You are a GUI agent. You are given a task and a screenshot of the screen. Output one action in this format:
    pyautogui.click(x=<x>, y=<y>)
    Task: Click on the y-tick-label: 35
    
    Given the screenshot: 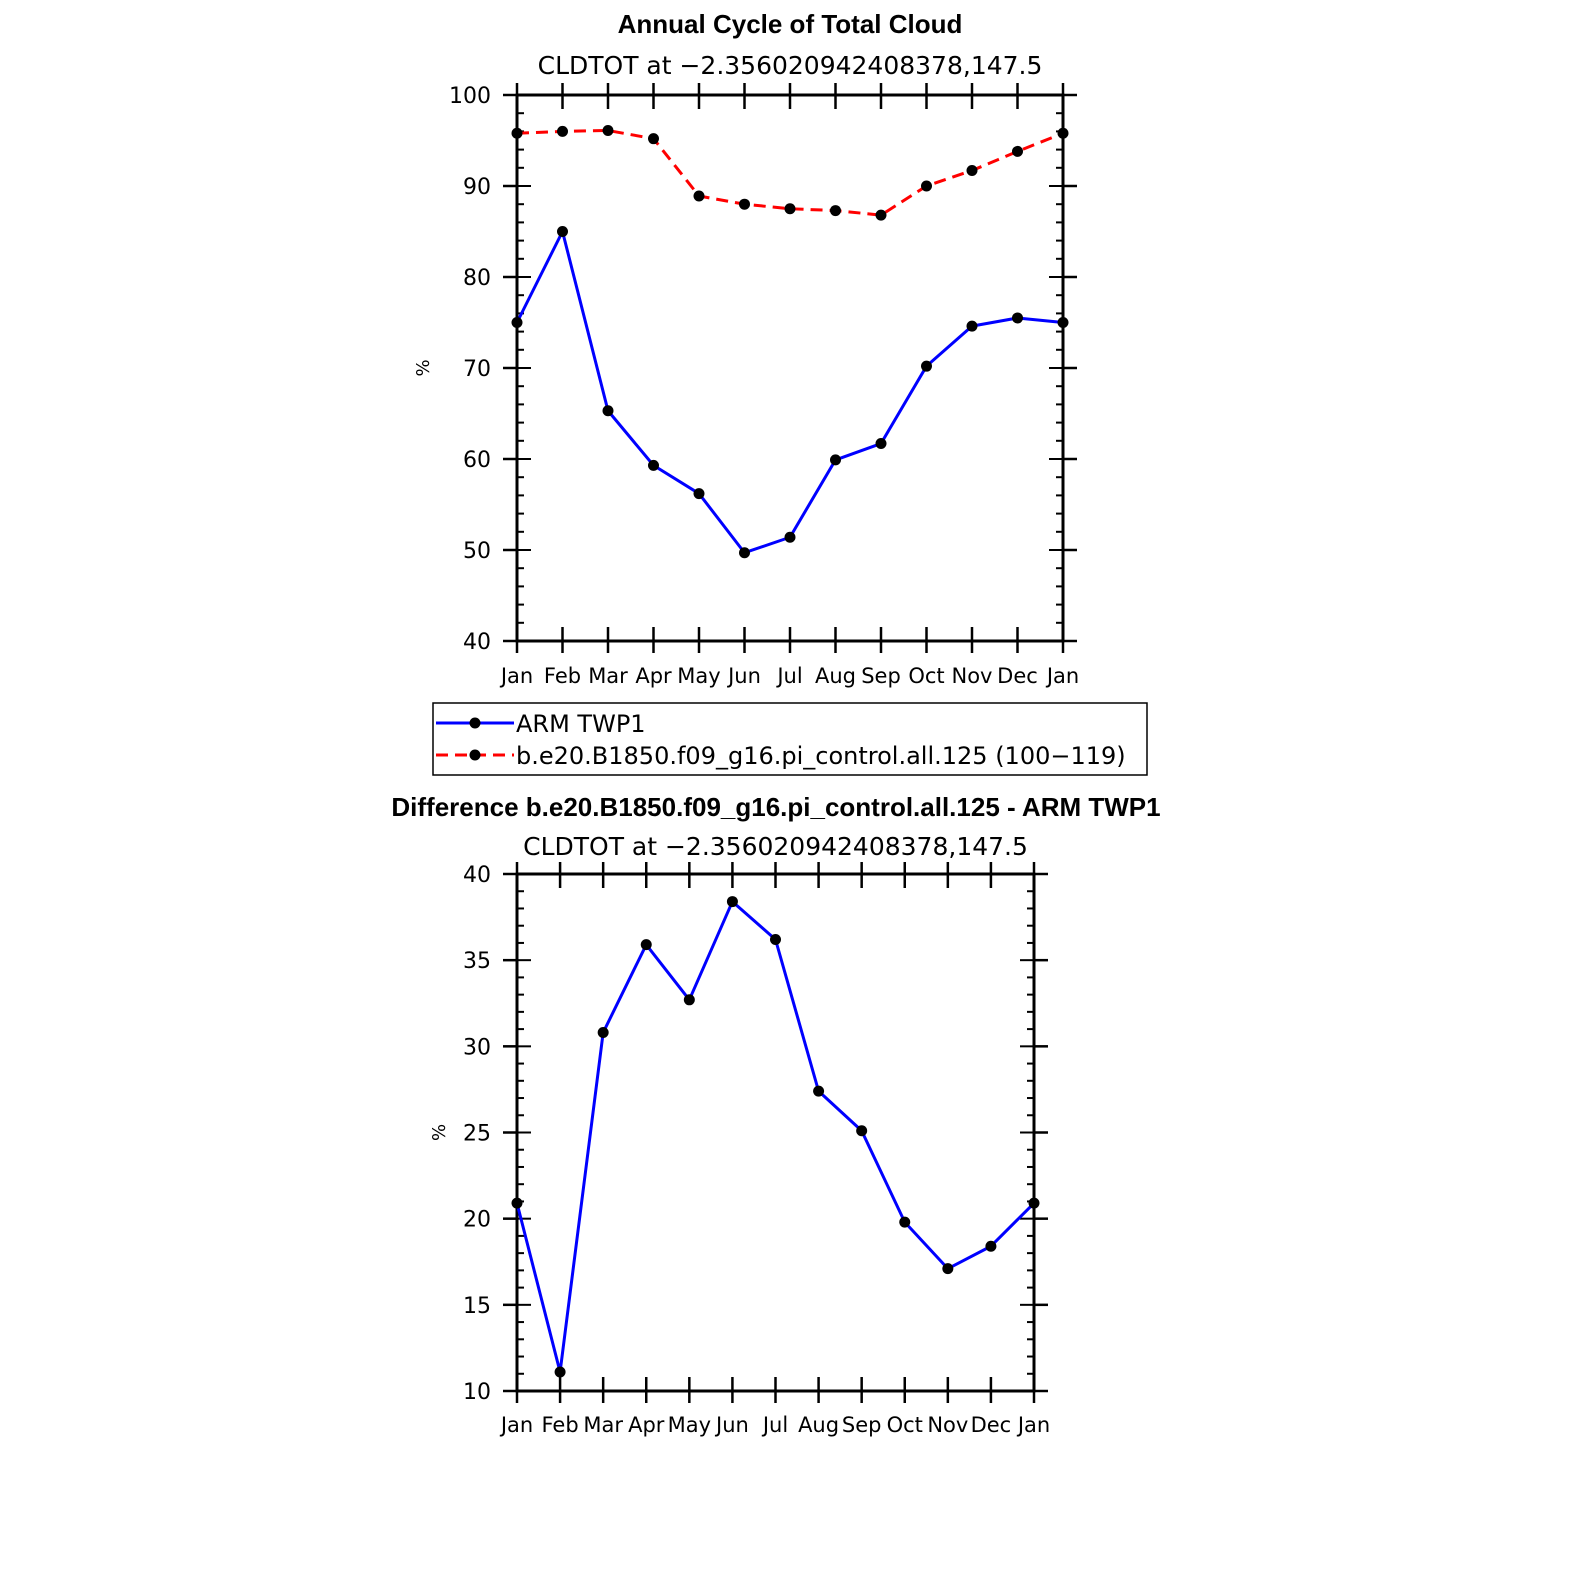 What is the action you would take?
    pyautogui.click(x=477, y=961)
    